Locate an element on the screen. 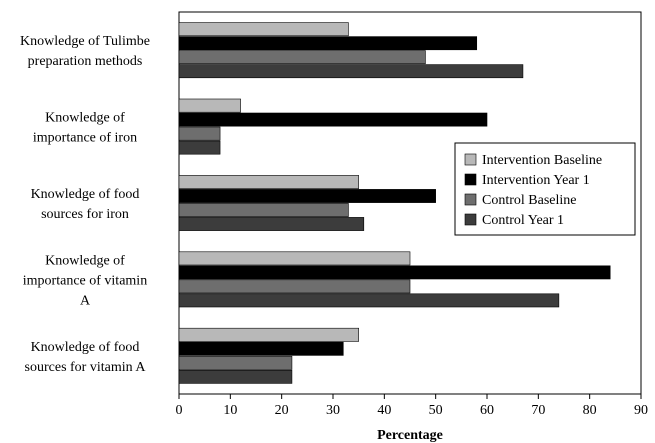 The image size is (655, 443). x-axis-title: Percentage is located at coordinates (410, 435).